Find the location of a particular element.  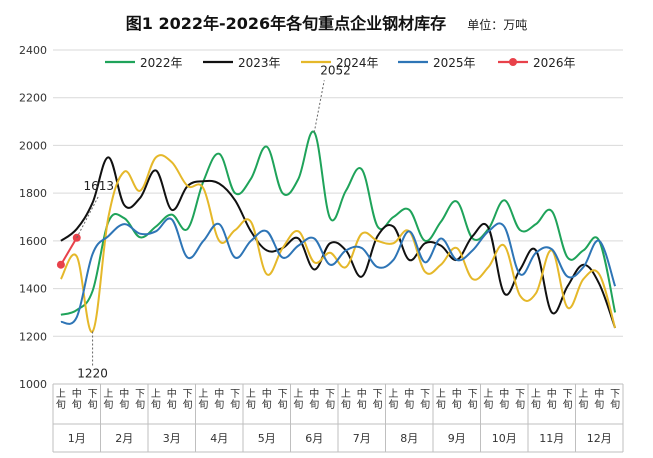

x-tick-month-label: 2月 is located at coordinates (124, 438).